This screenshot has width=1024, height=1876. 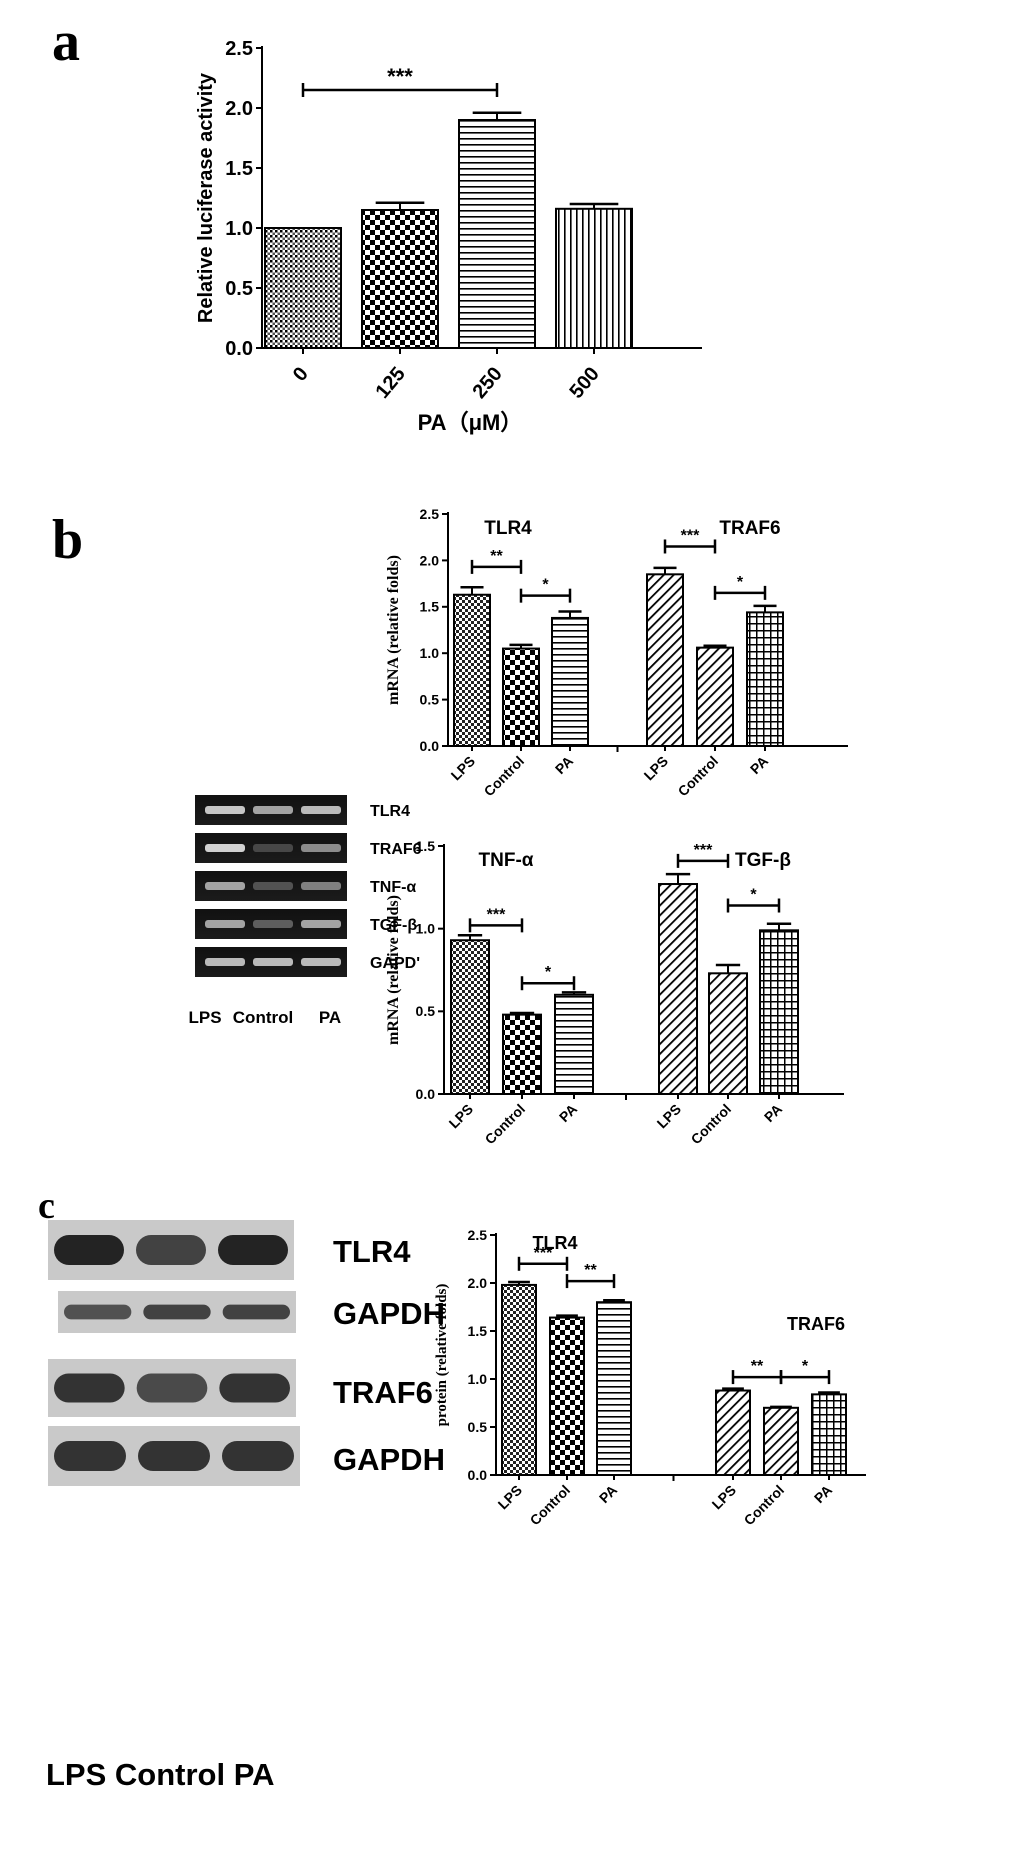 What do you see at coordinates (585, 383) in the screenshot?
I see `chart-a-x-tick-label: 500` at bounding box center [585, 383].